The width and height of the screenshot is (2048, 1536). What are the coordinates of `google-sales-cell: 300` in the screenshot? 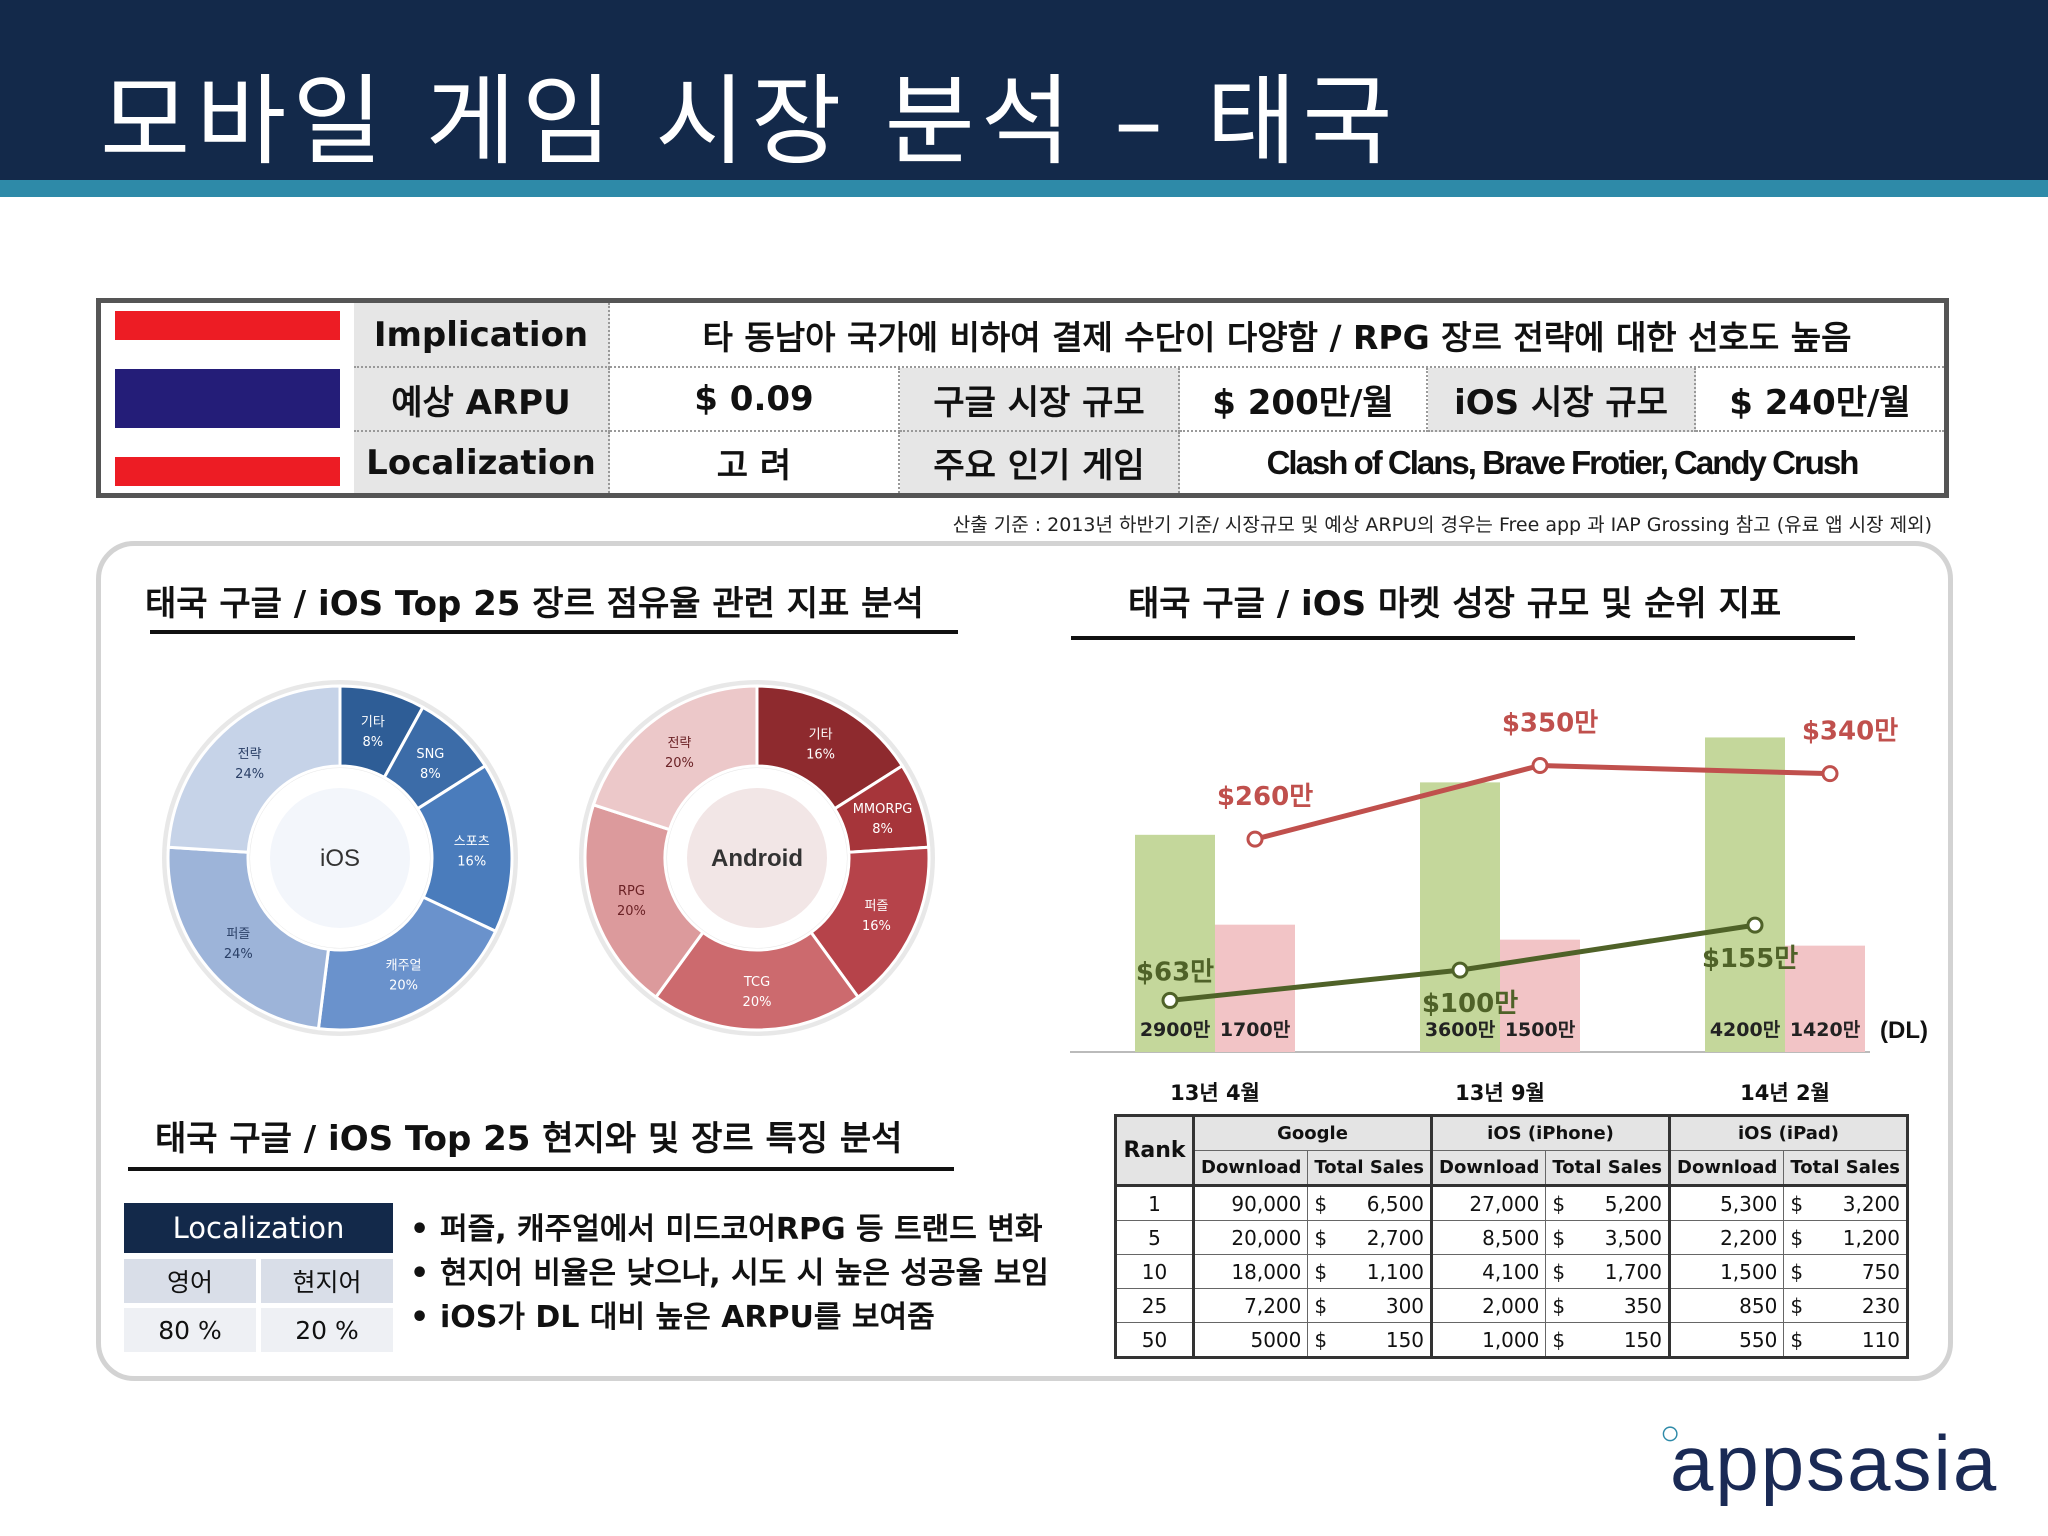 It's located at (1383, 1305).